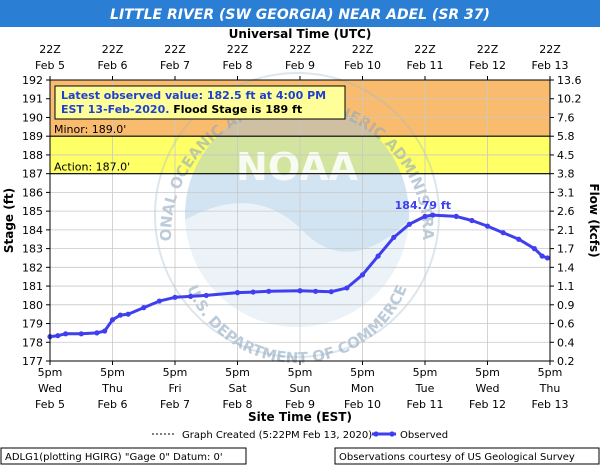 Image resolution: width=600 pixels, height=465 pixels. What do you see at coordinates (50, 65) in the screenshot?
I see `top-tick-date: Feb 5` at bounding box center [50, 65].